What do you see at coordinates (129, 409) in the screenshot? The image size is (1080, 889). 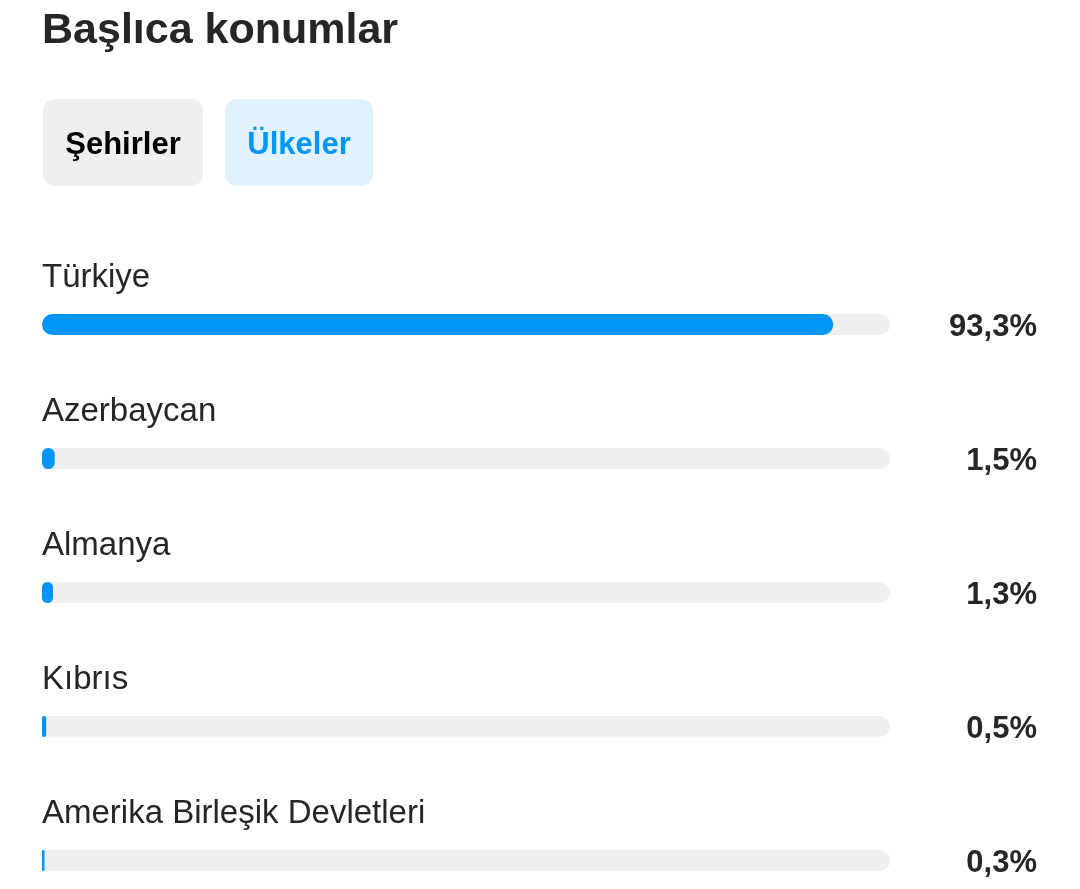 I see `y-tick-label: Azerbaycan` at bounding box center [129, 409].